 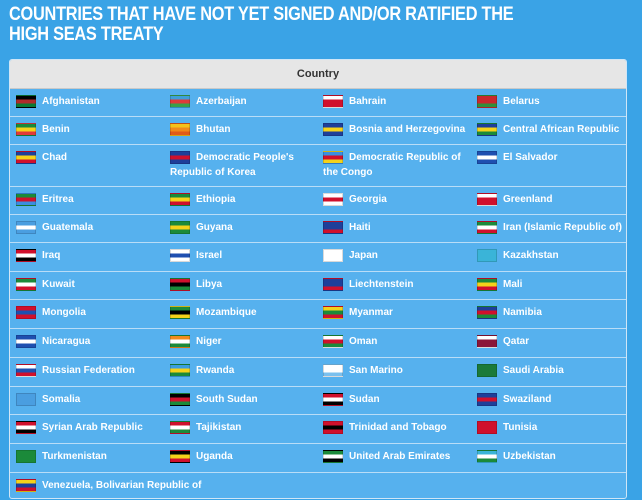 I want to click on country-name: Venezuela, Bolivarian Republic of, so click(x=122, y=485).